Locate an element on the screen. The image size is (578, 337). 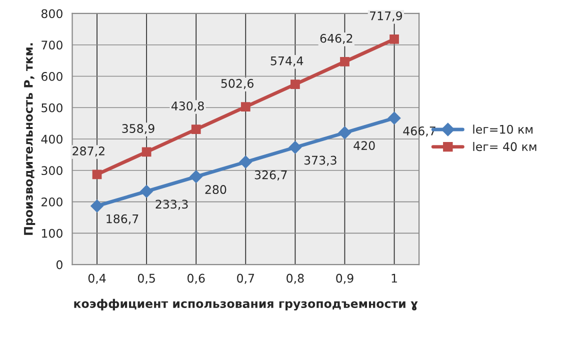
y-tick-label: 0 is located at coordinates (59, 265).